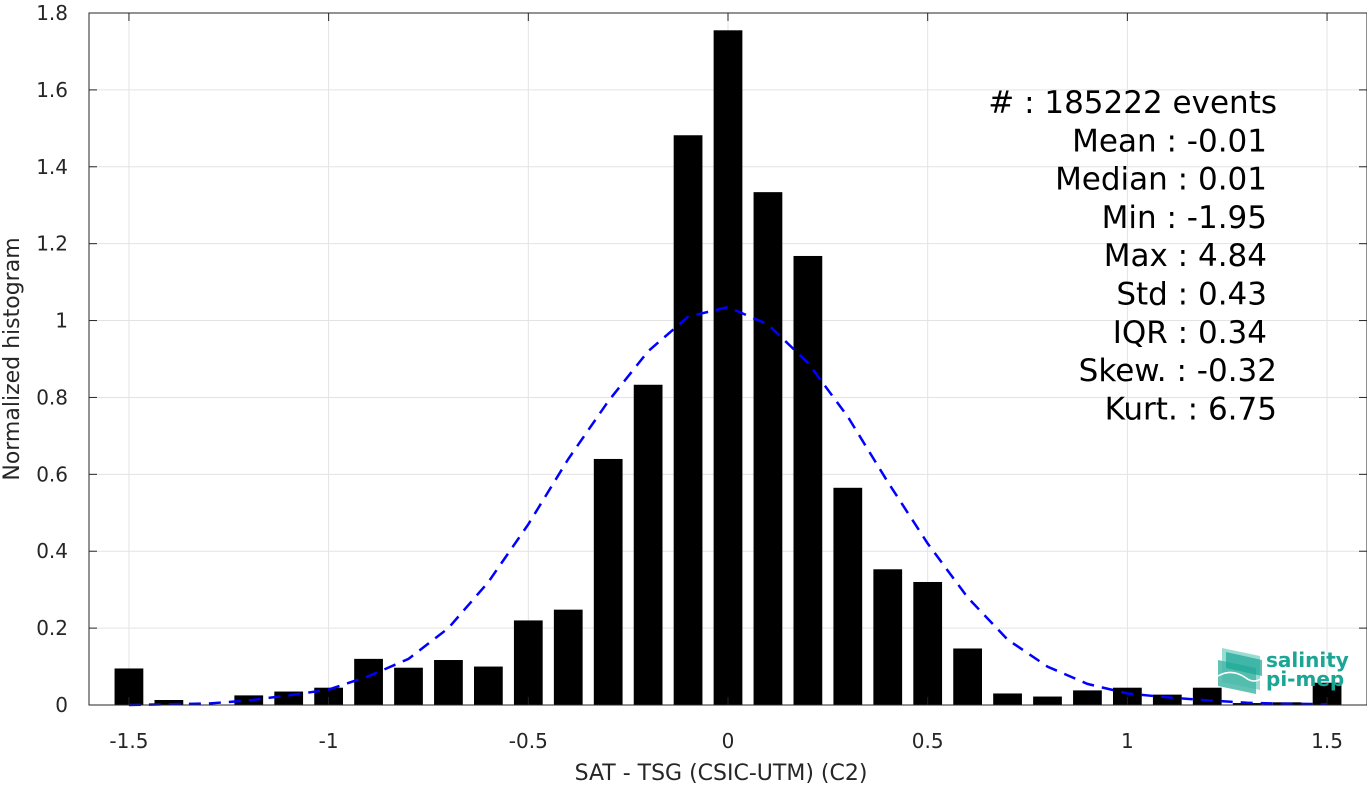 The image size is (1367, 785). What do you see at coordinates (52, 244) in the screenshot?
I see `y-tick-label: 1.2` at bounding box center [52, 244].